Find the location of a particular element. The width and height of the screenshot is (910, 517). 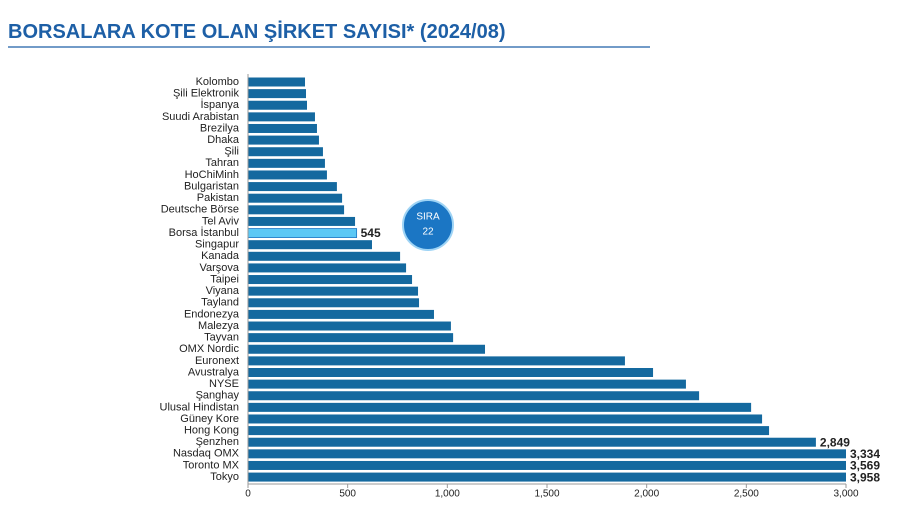

y-tick-label: Ulusal Hindistan is located at coordinates (199, 407).